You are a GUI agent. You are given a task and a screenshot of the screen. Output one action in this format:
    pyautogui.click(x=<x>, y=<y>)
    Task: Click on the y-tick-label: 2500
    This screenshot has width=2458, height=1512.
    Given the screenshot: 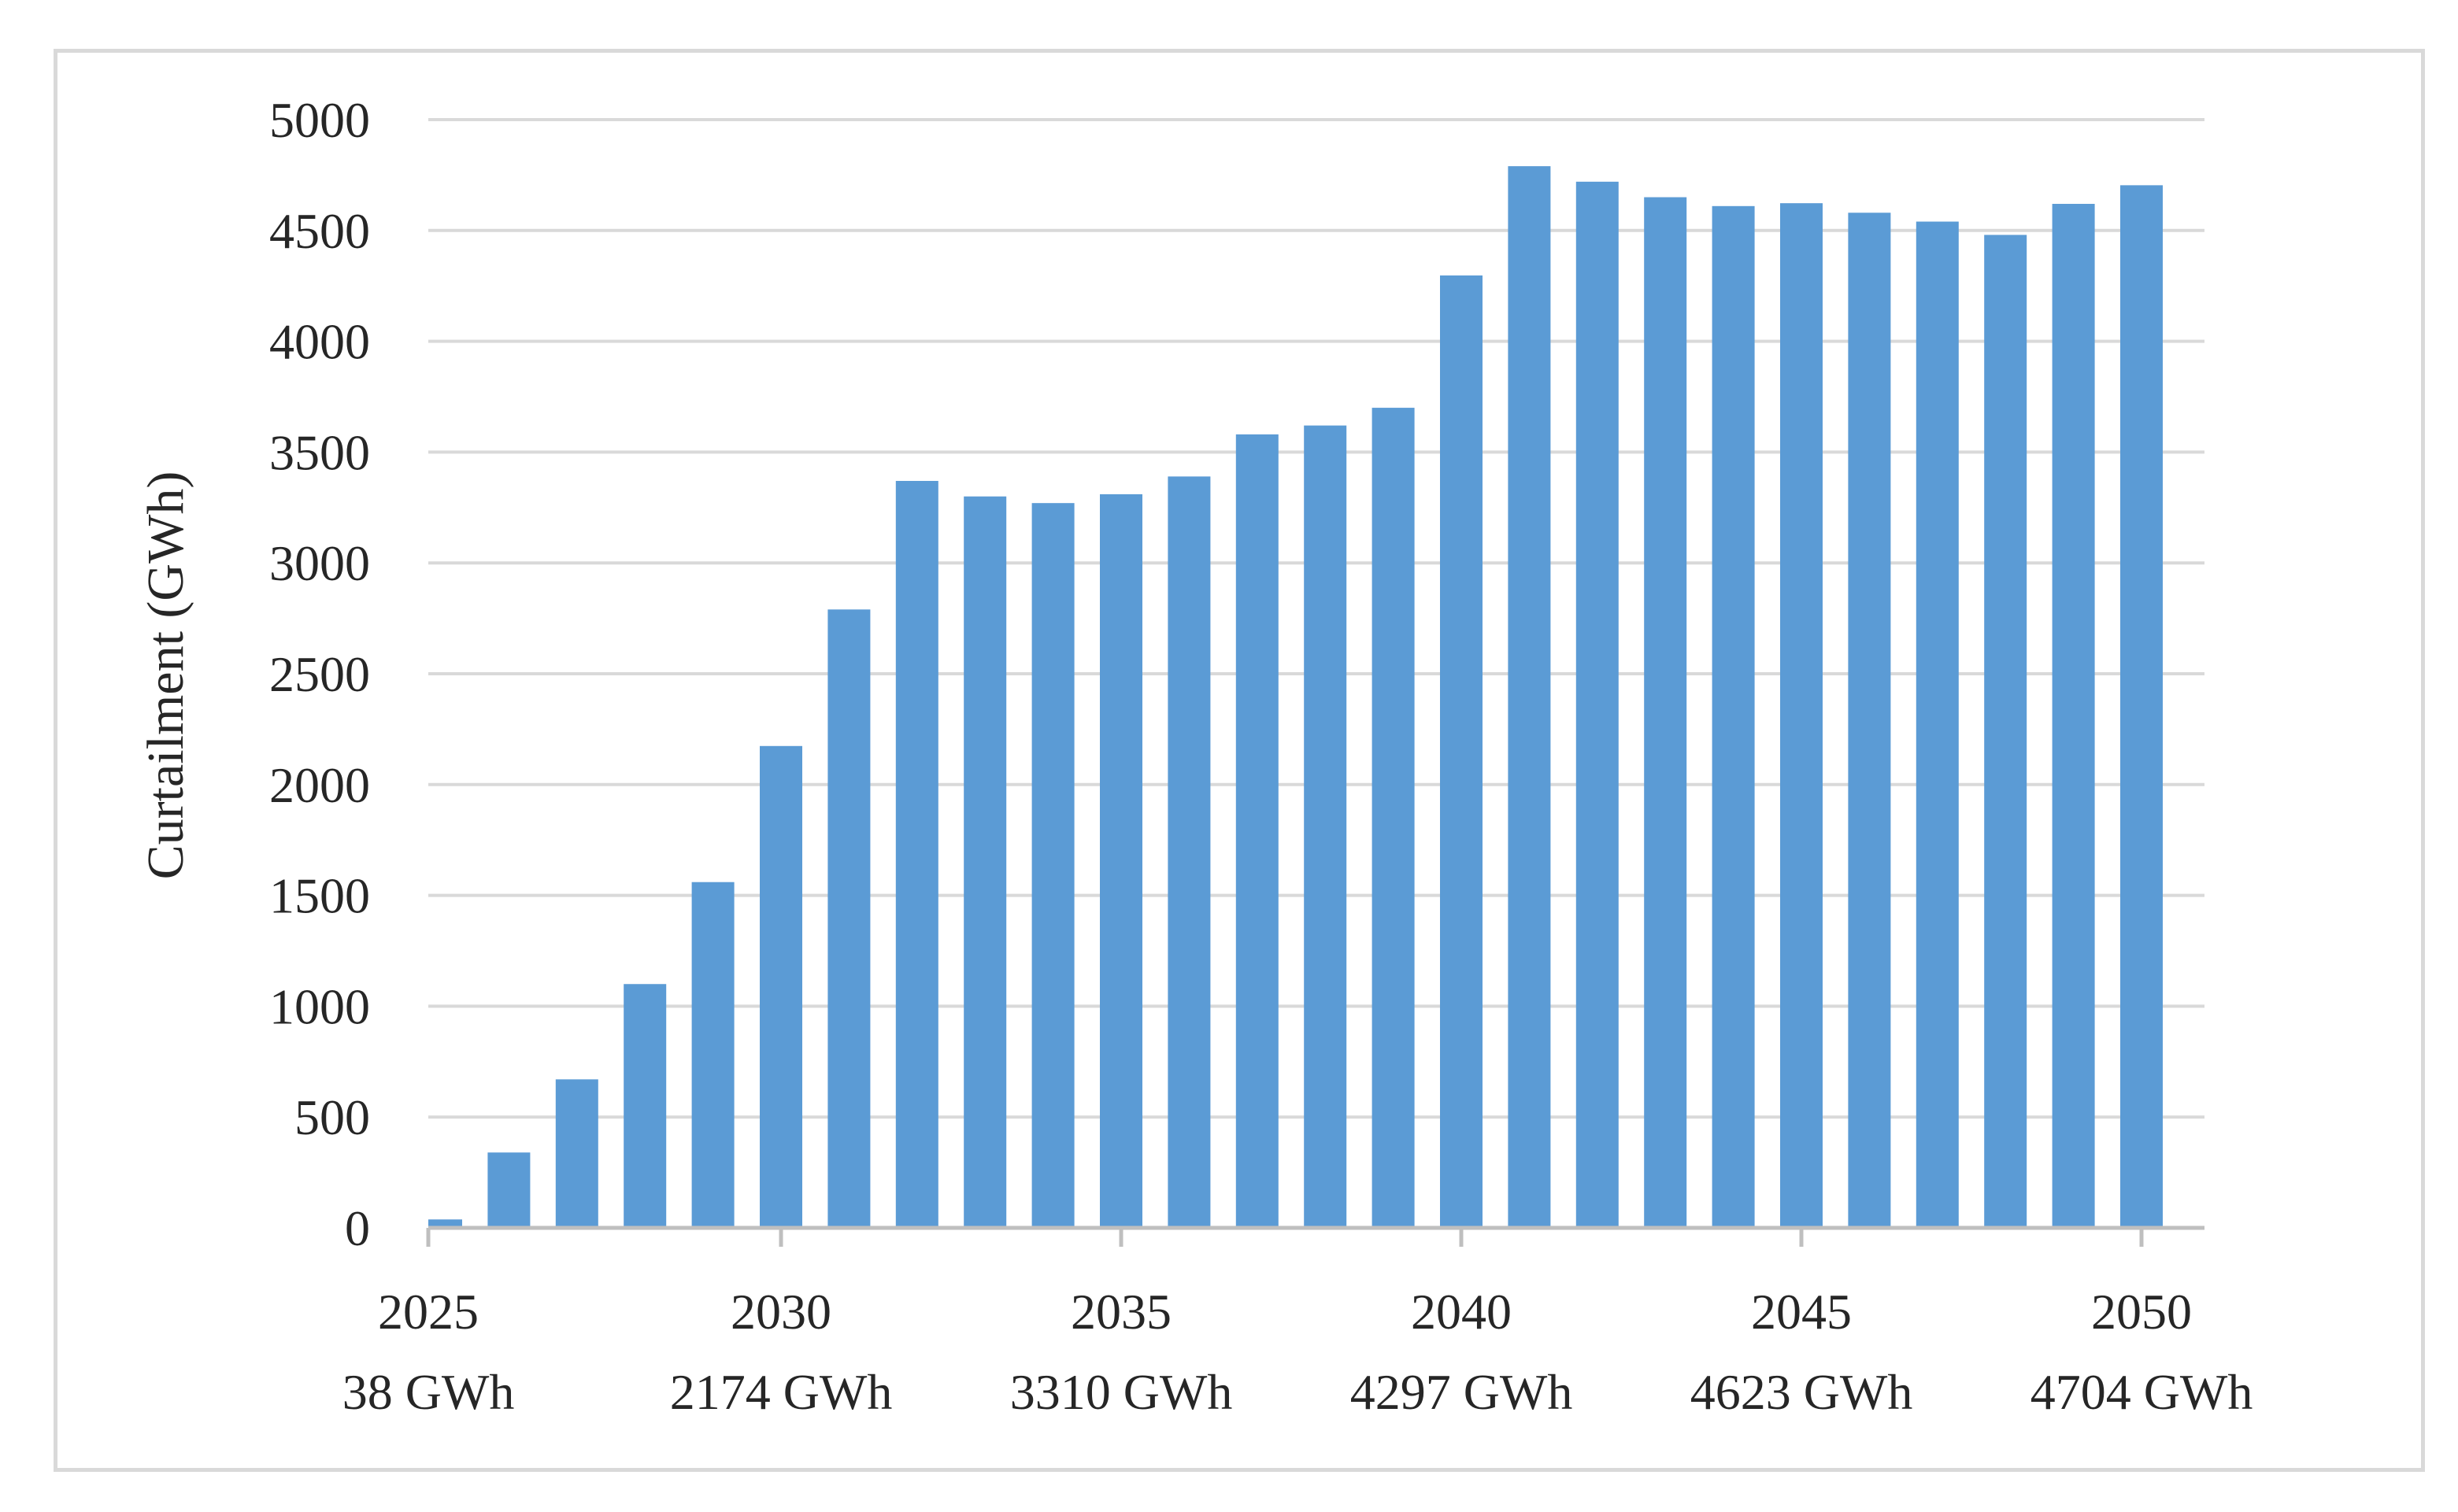 What is the action you would take?
    pyautogui.click(x=319, y=674)
    